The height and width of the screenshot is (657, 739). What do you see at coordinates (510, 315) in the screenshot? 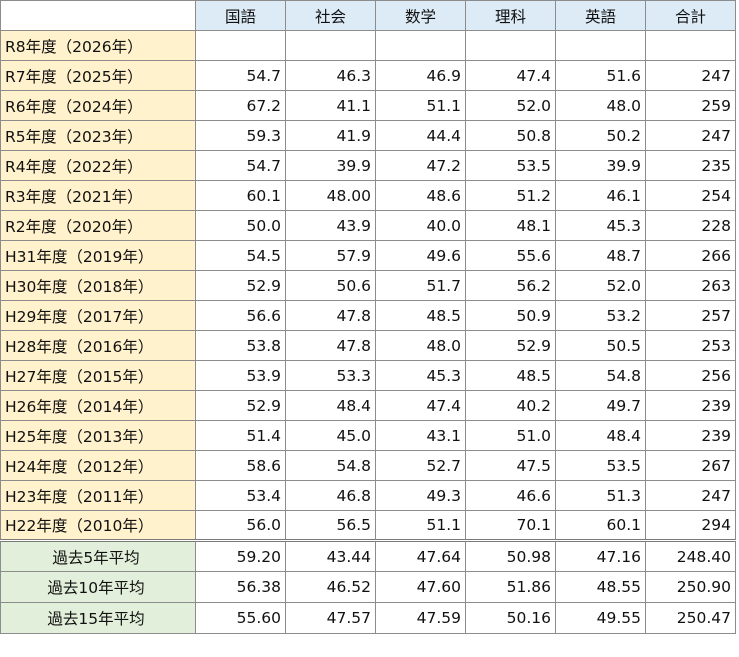
I see `score-cell: 50.9` at bounding box center [510, 315].